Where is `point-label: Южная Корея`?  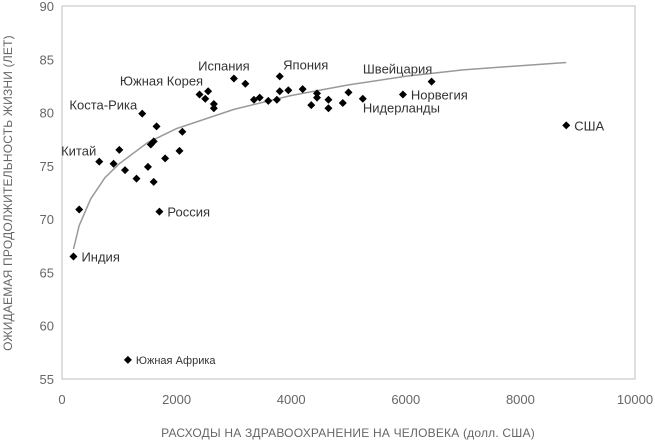 point-label: Южная Корея is located at coordinates (161, 80).